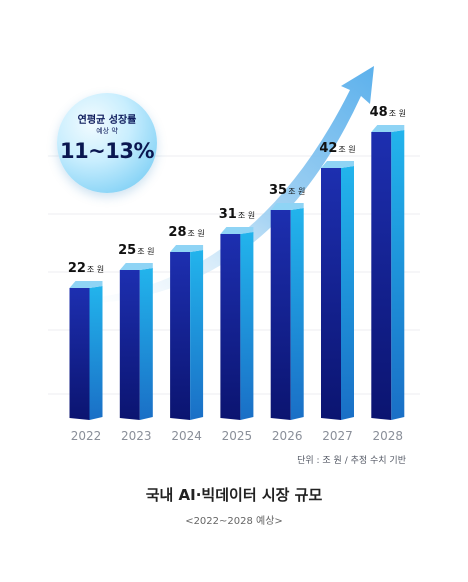 This screenshot has height=582, width=468. What do you see at coordinates (107, 131) in the screenshot?
I see `badge-subtitle: 예상 약` at bounding box center [107, 131].